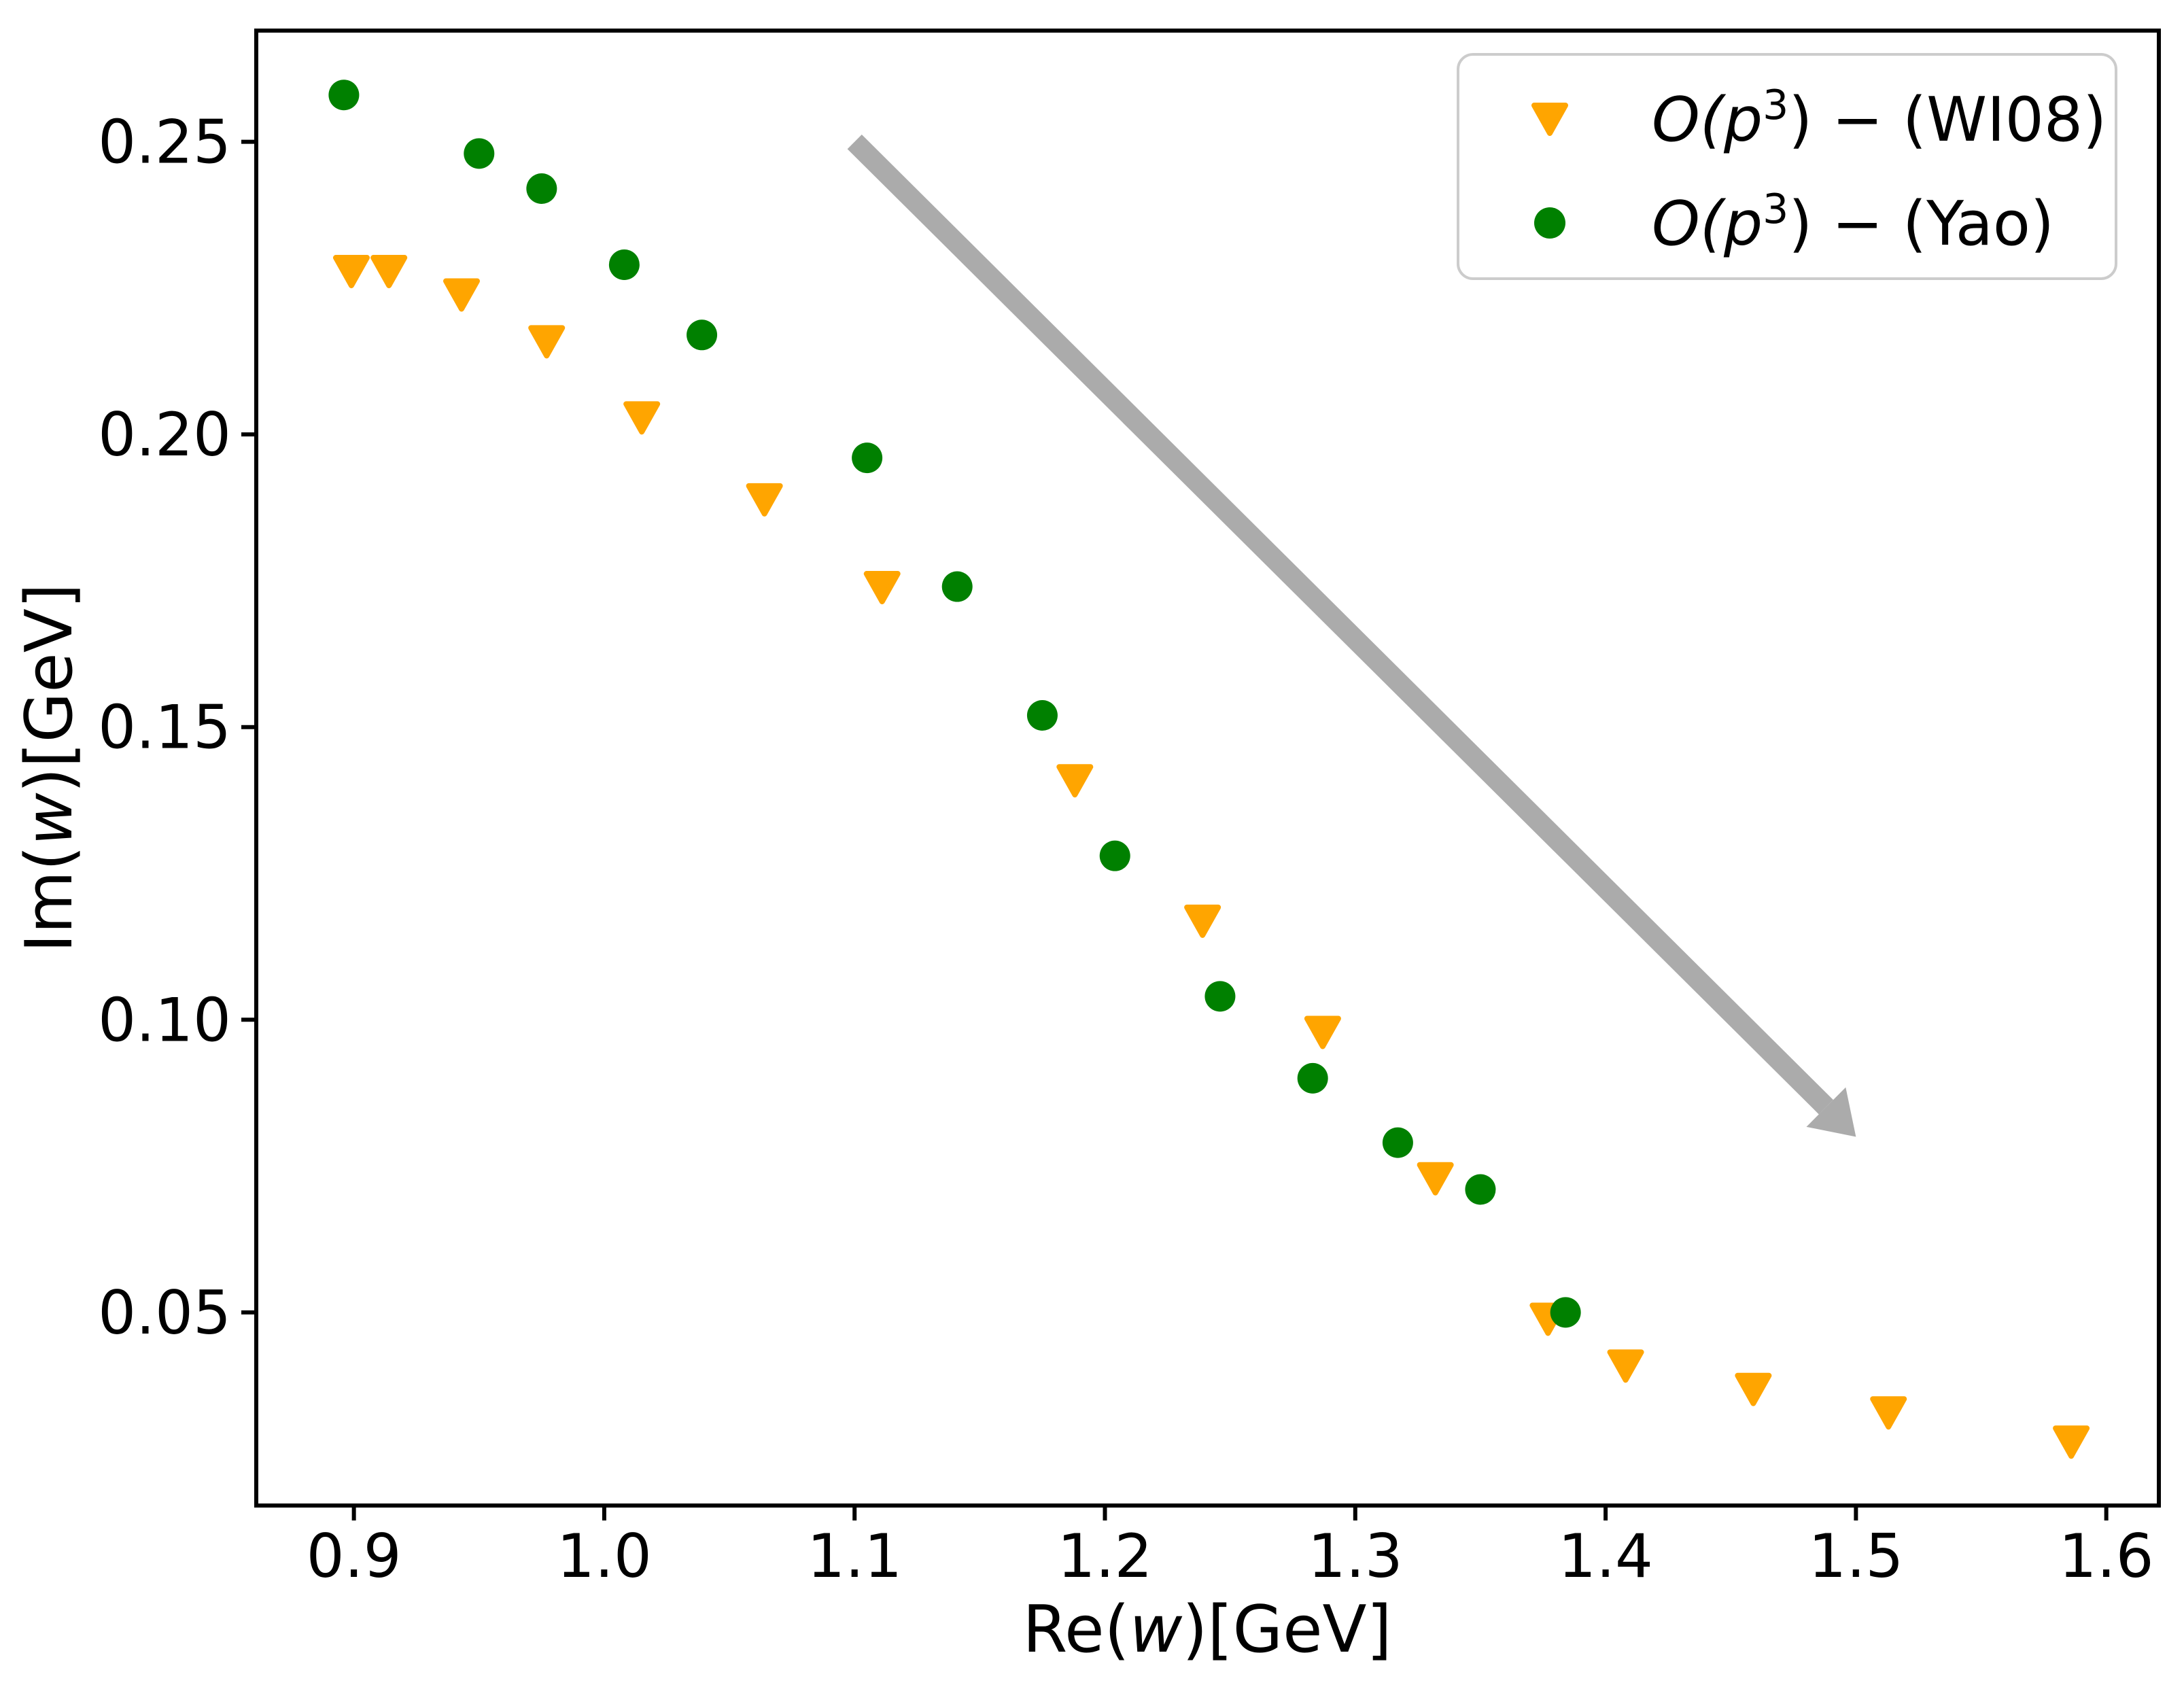 This screenshot has width=2184, height=1687. I want to click on x-tick-label-1: 1.0, so click(605, 1556).